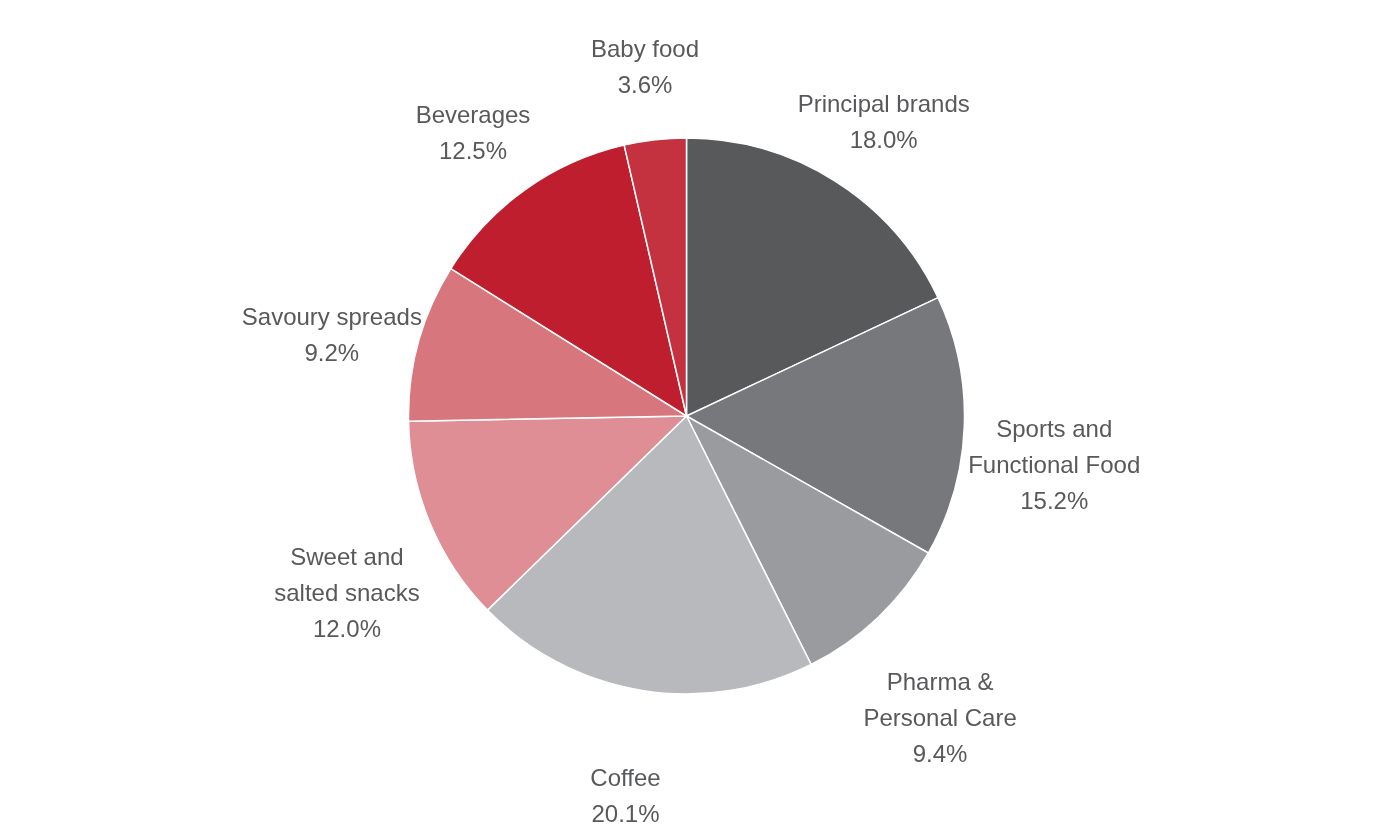 The width and height of the screenshot is (1373, 838). Describe the element at coordinates (346, 628) in the screenshot. I see `data-label: 12.0%` at that location.